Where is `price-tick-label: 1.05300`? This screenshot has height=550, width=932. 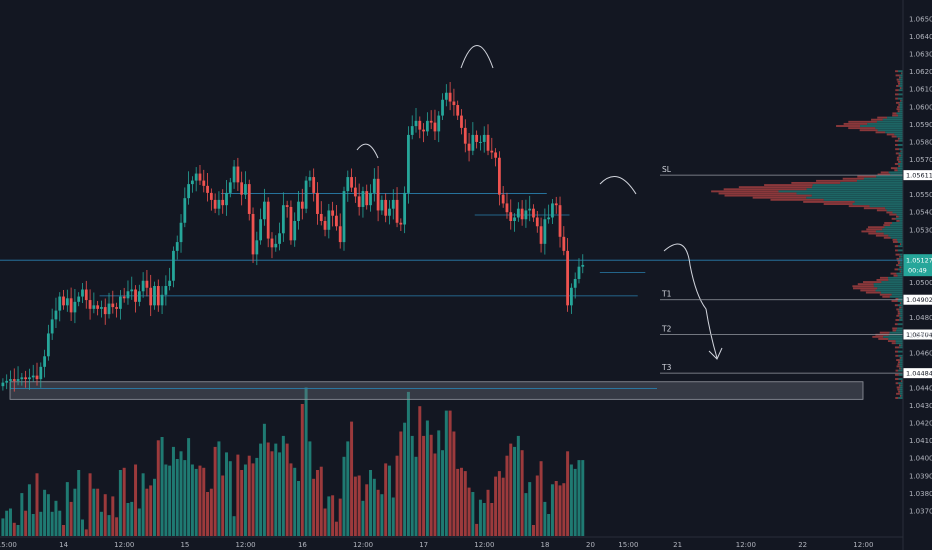 price-tick-label: 1.05300 is located at coordinates (920, 230).